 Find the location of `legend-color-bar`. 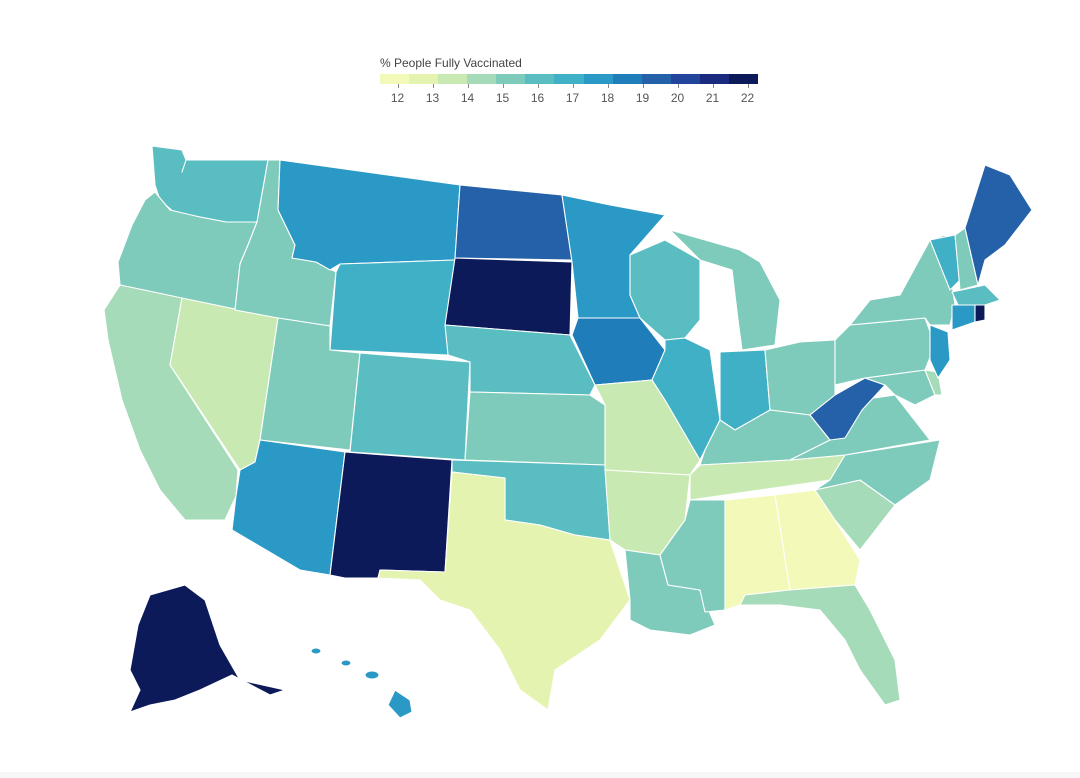

legend-color-bar is located at coordinates (569, 79).